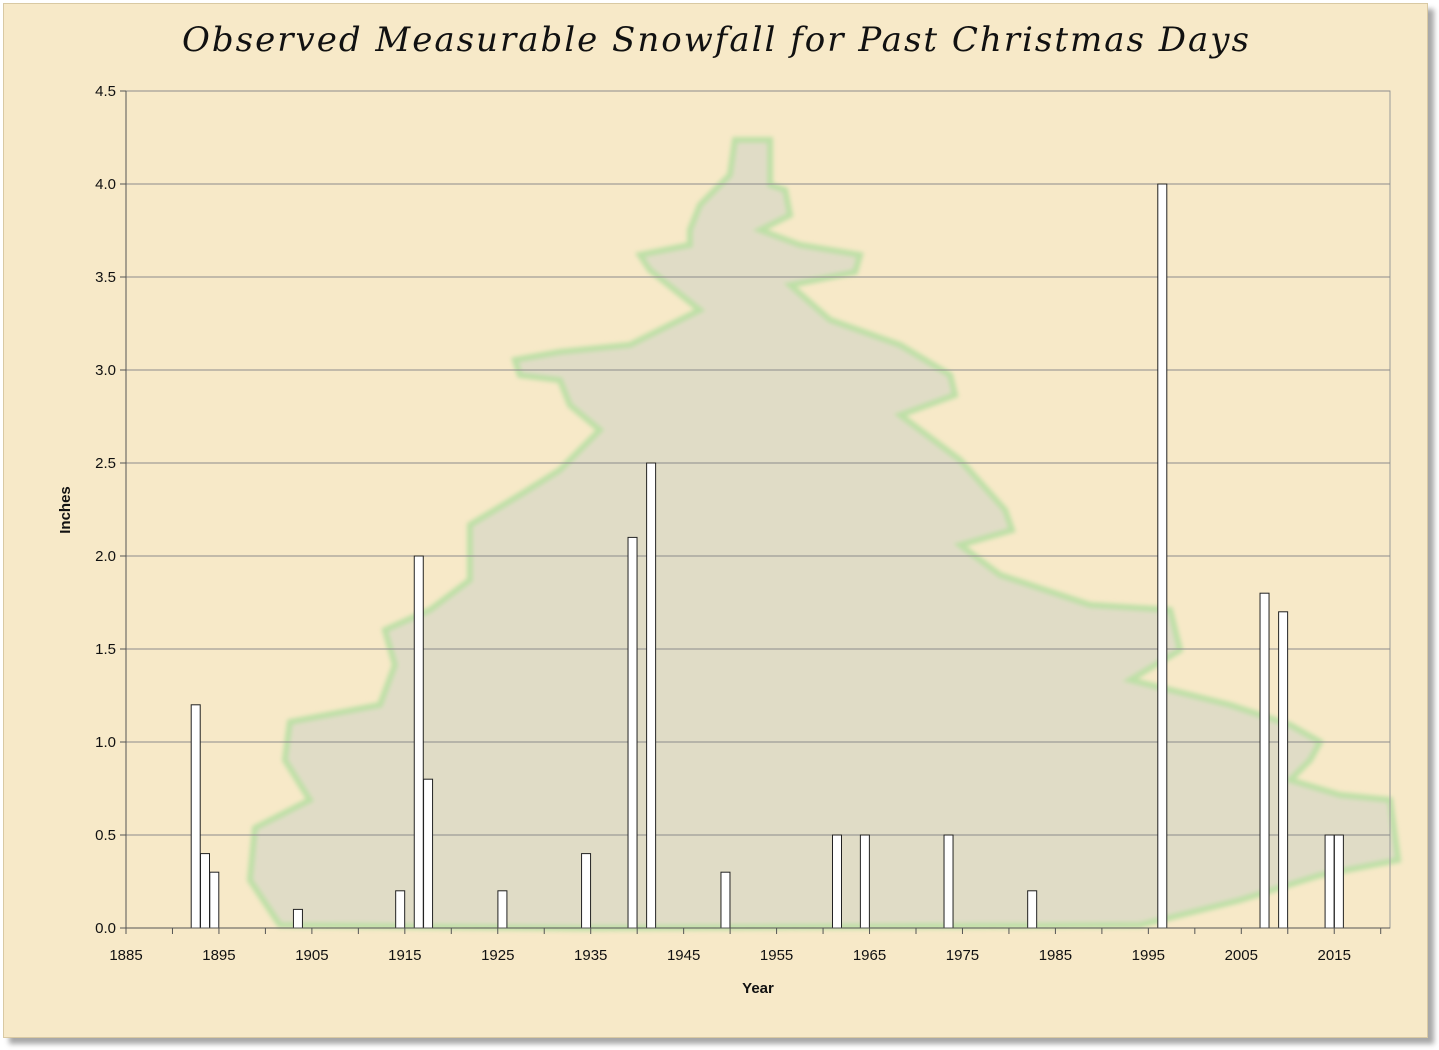 The width and height of the screenshot is (1439, 1050). I want to click on x-tick-label: 1995, so click(1148, 955).